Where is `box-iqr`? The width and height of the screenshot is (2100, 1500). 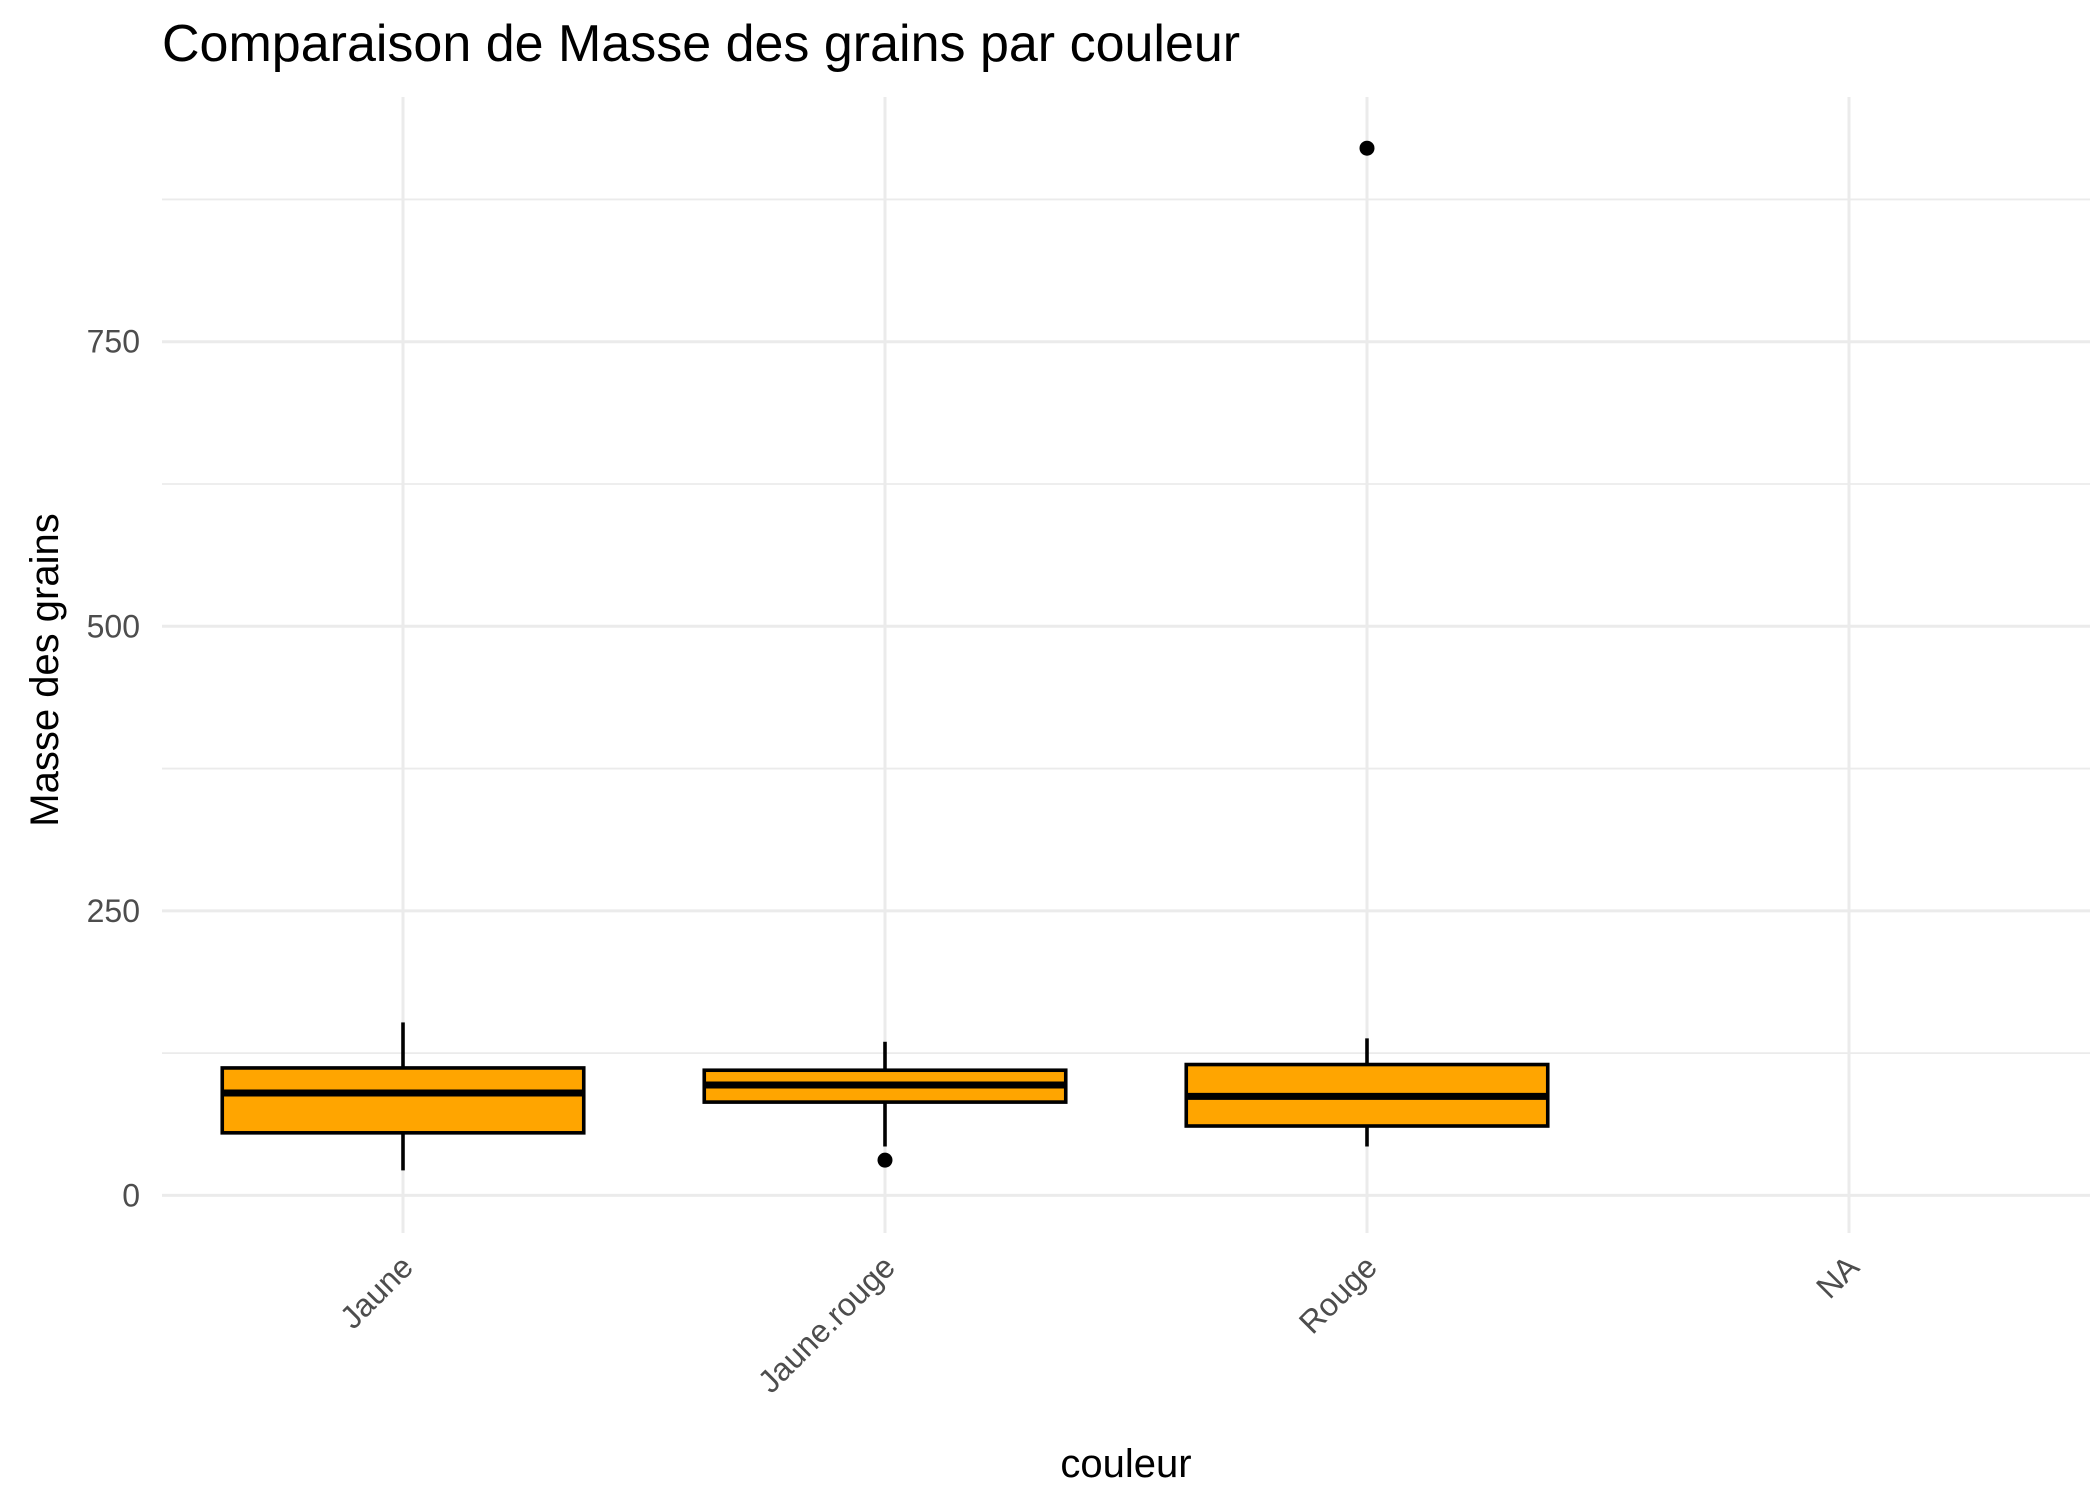 box-iqr is located at coordinates (403, 1100).